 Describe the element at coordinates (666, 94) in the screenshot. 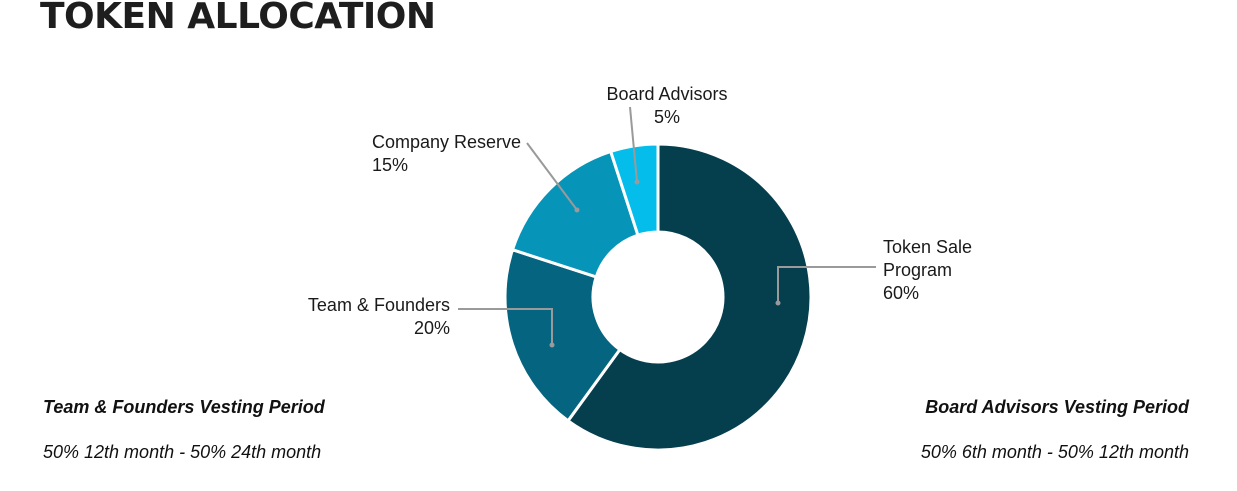

I see `label-line-board-advisors: Board Advisors` at that location.